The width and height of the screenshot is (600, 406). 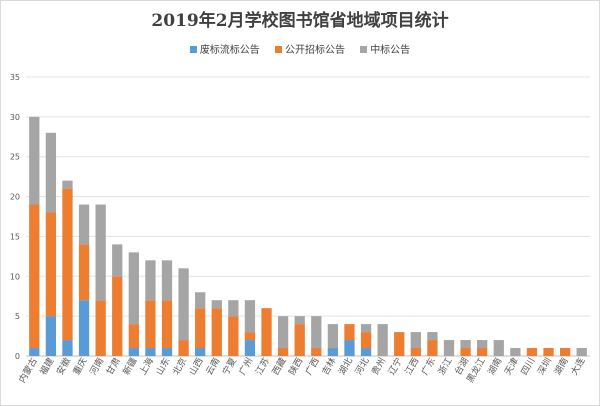 What do you see at coordinates (46, 367) in the screenshot?
I see `x-tick-label: 福建` at bounding box center [46, 367].